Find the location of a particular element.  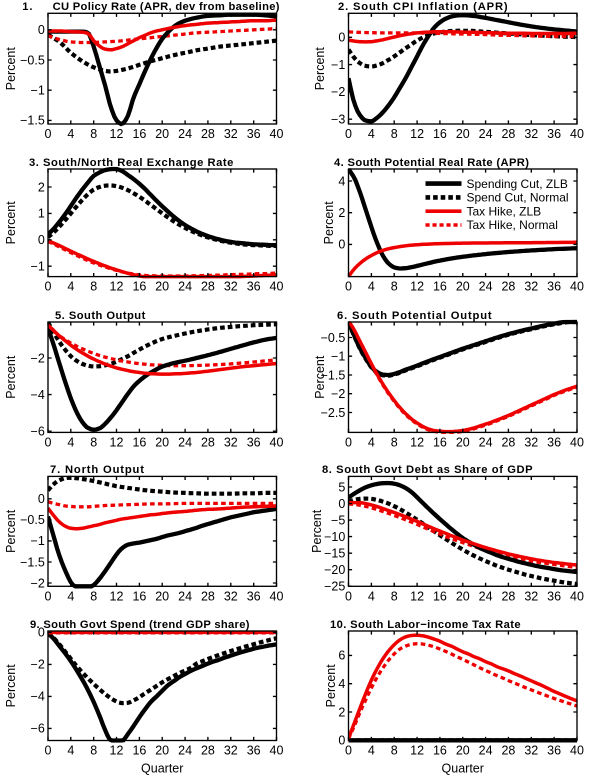

svg-text: Tax Hike, ZLB is located at coordinates (504, 211).